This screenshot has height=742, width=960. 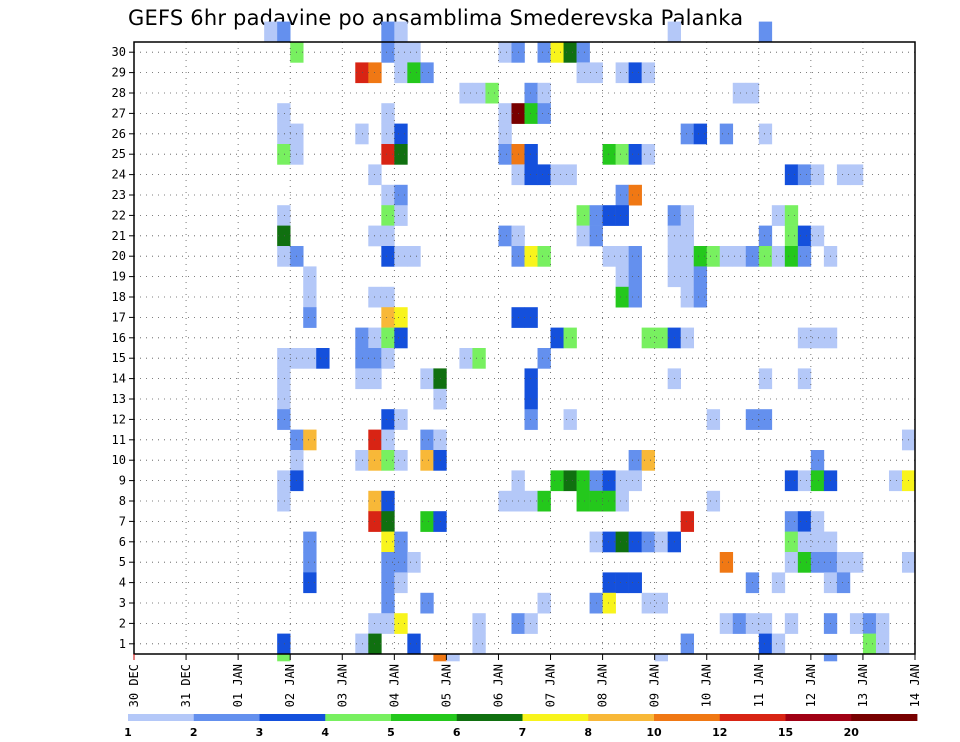 I want to click on y-tick-label: 14, so click(x=119, y=379).